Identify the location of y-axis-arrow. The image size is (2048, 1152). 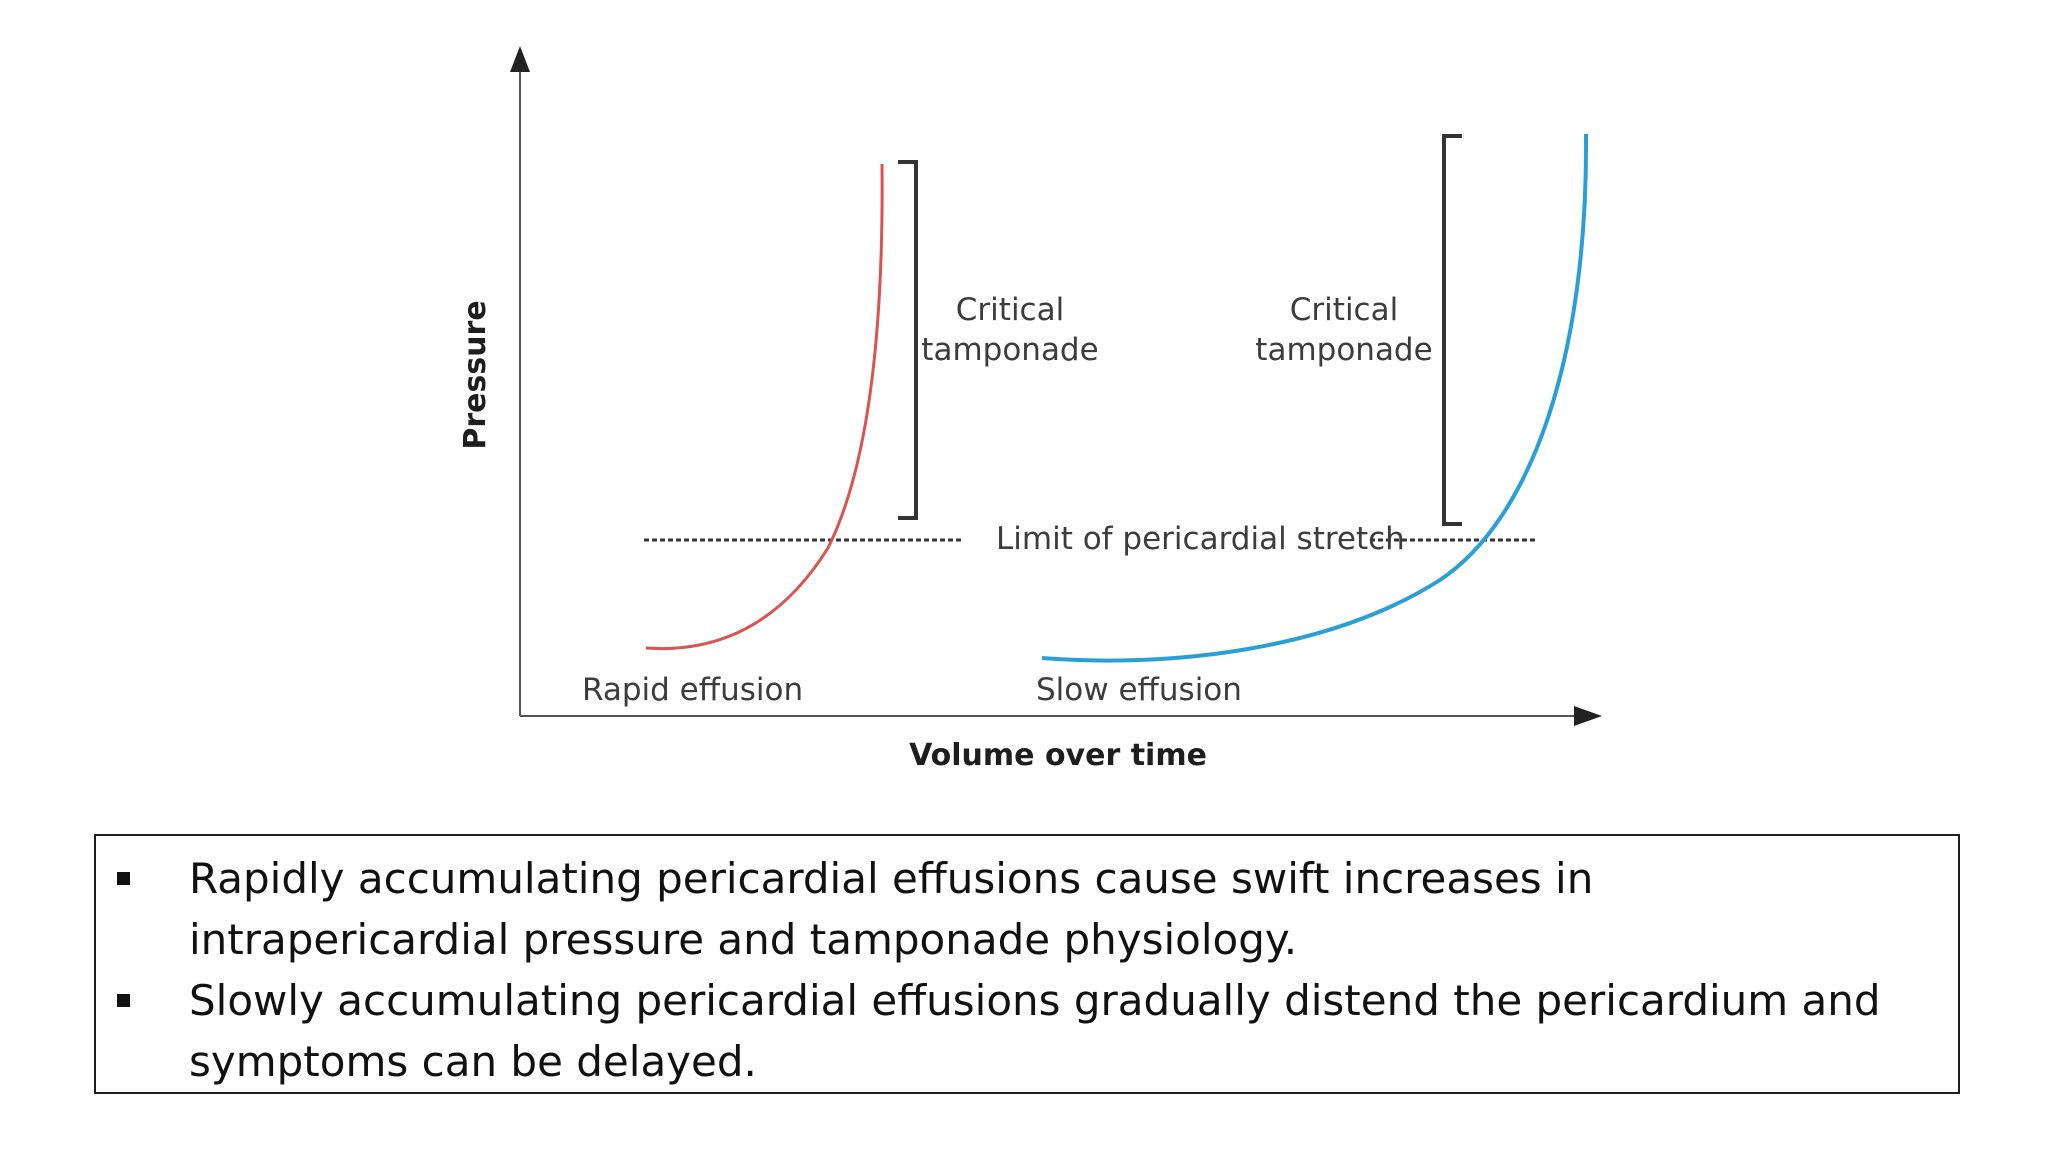
(520, 59).